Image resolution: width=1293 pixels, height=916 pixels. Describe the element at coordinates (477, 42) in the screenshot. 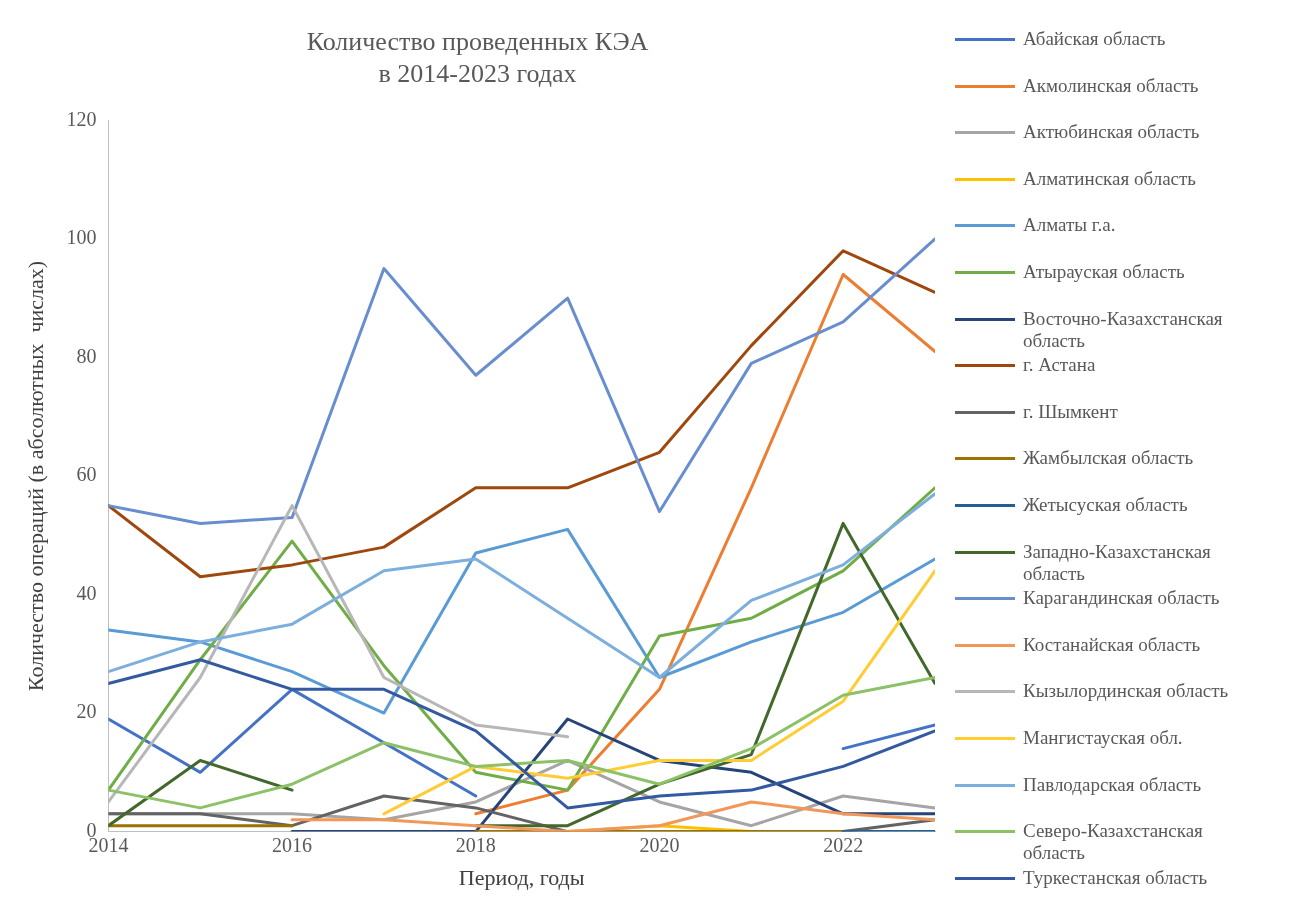

I see `text: Количество проведенных КЭА` at that location.